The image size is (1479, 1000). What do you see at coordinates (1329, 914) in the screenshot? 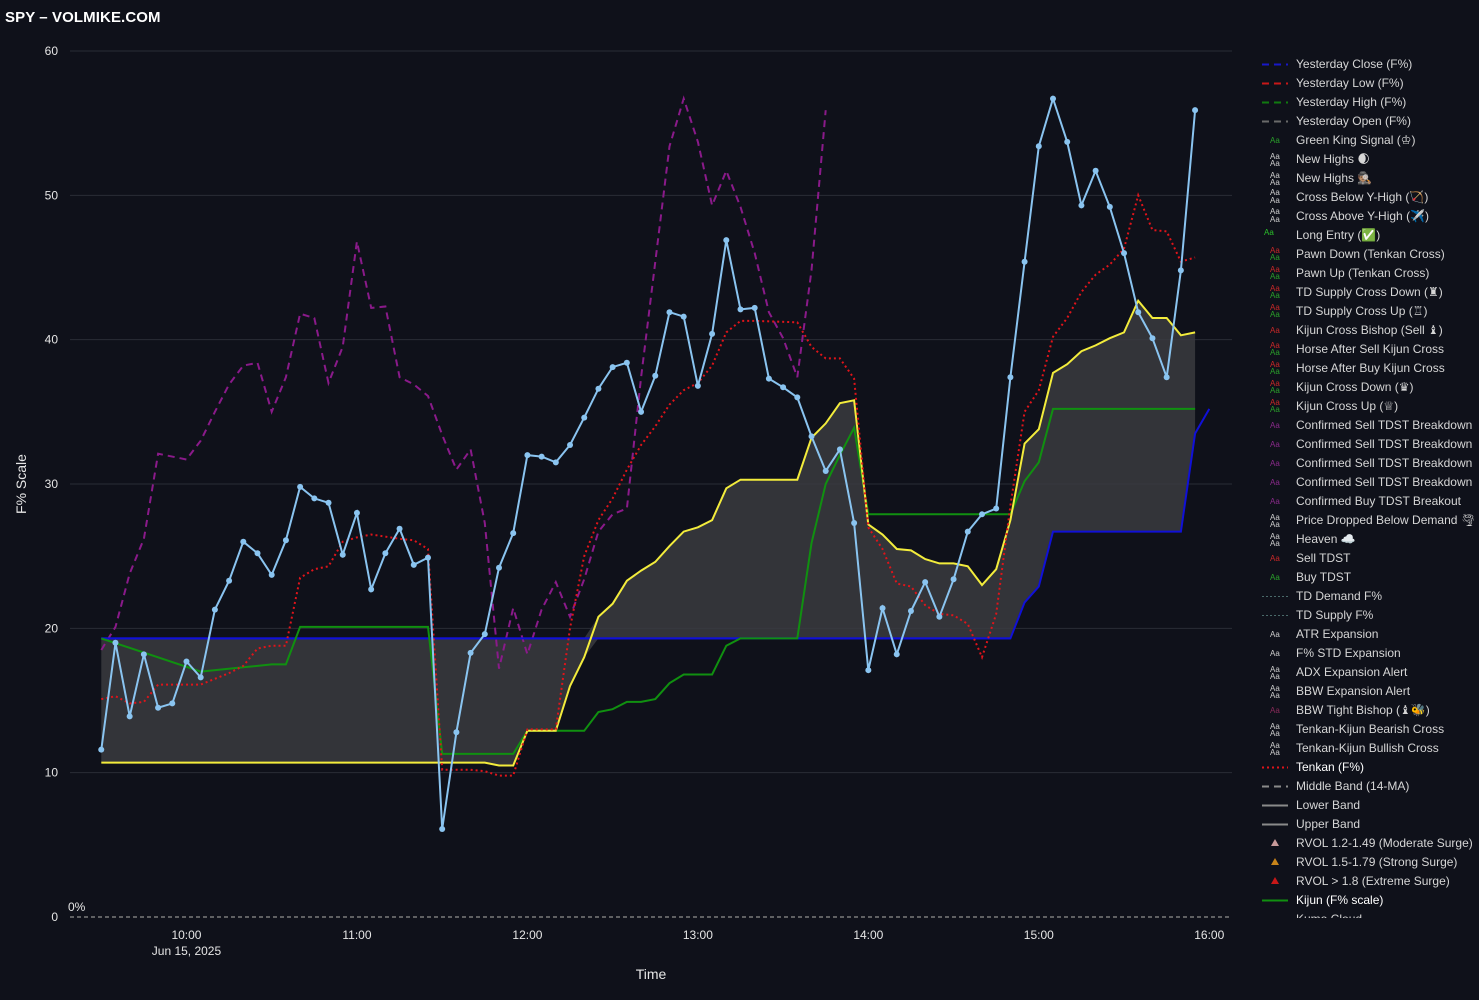
I see `legend-label: Kumo Cloud` at bounding box center [1329, 914].